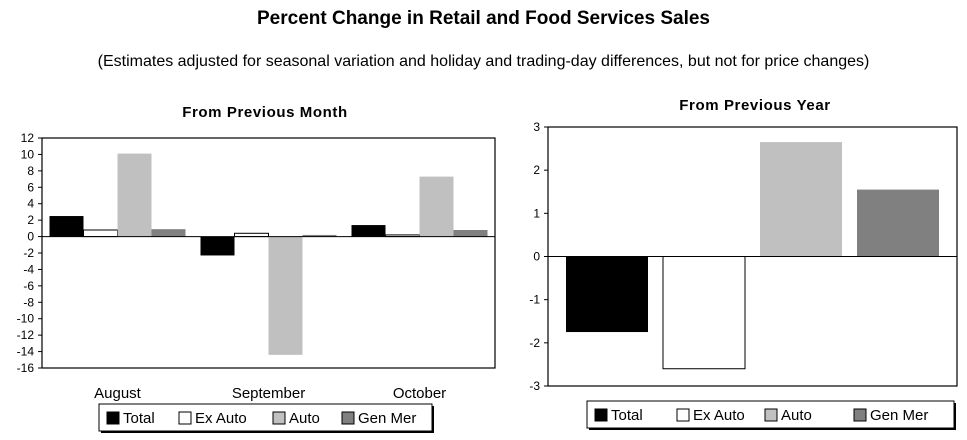  I want to click on chart-title: From Previous Month, so click(265, 112).